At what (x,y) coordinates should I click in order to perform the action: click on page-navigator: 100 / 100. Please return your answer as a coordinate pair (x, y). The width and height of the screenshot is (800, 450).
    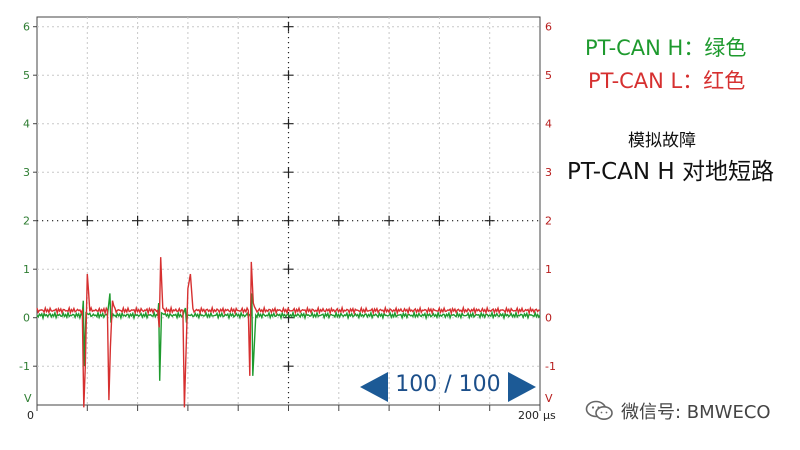
    Looking at the image, I should click on (448, 388).